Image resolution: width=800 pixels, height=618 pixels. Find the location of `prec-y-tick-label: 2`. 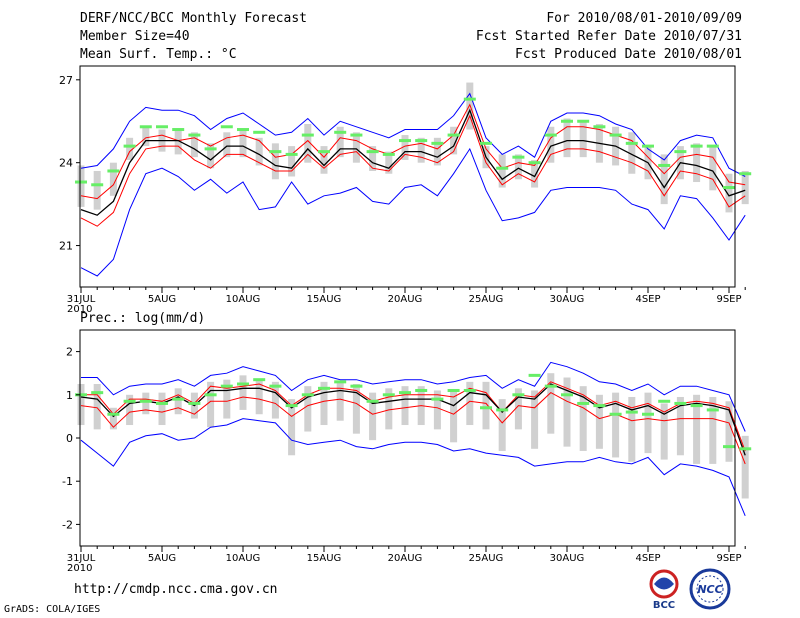

prec-y-tick-label: 2 is located at coordinates (69, 352).